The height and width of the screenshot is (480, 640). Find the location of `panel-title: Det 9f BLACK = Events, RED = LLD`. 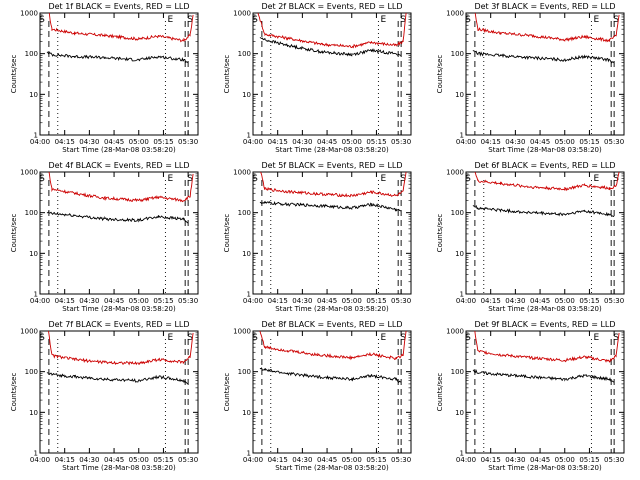

panel-title: Det 9f BLACK = Events, RED = LLD is located at coordinates (544, 324).